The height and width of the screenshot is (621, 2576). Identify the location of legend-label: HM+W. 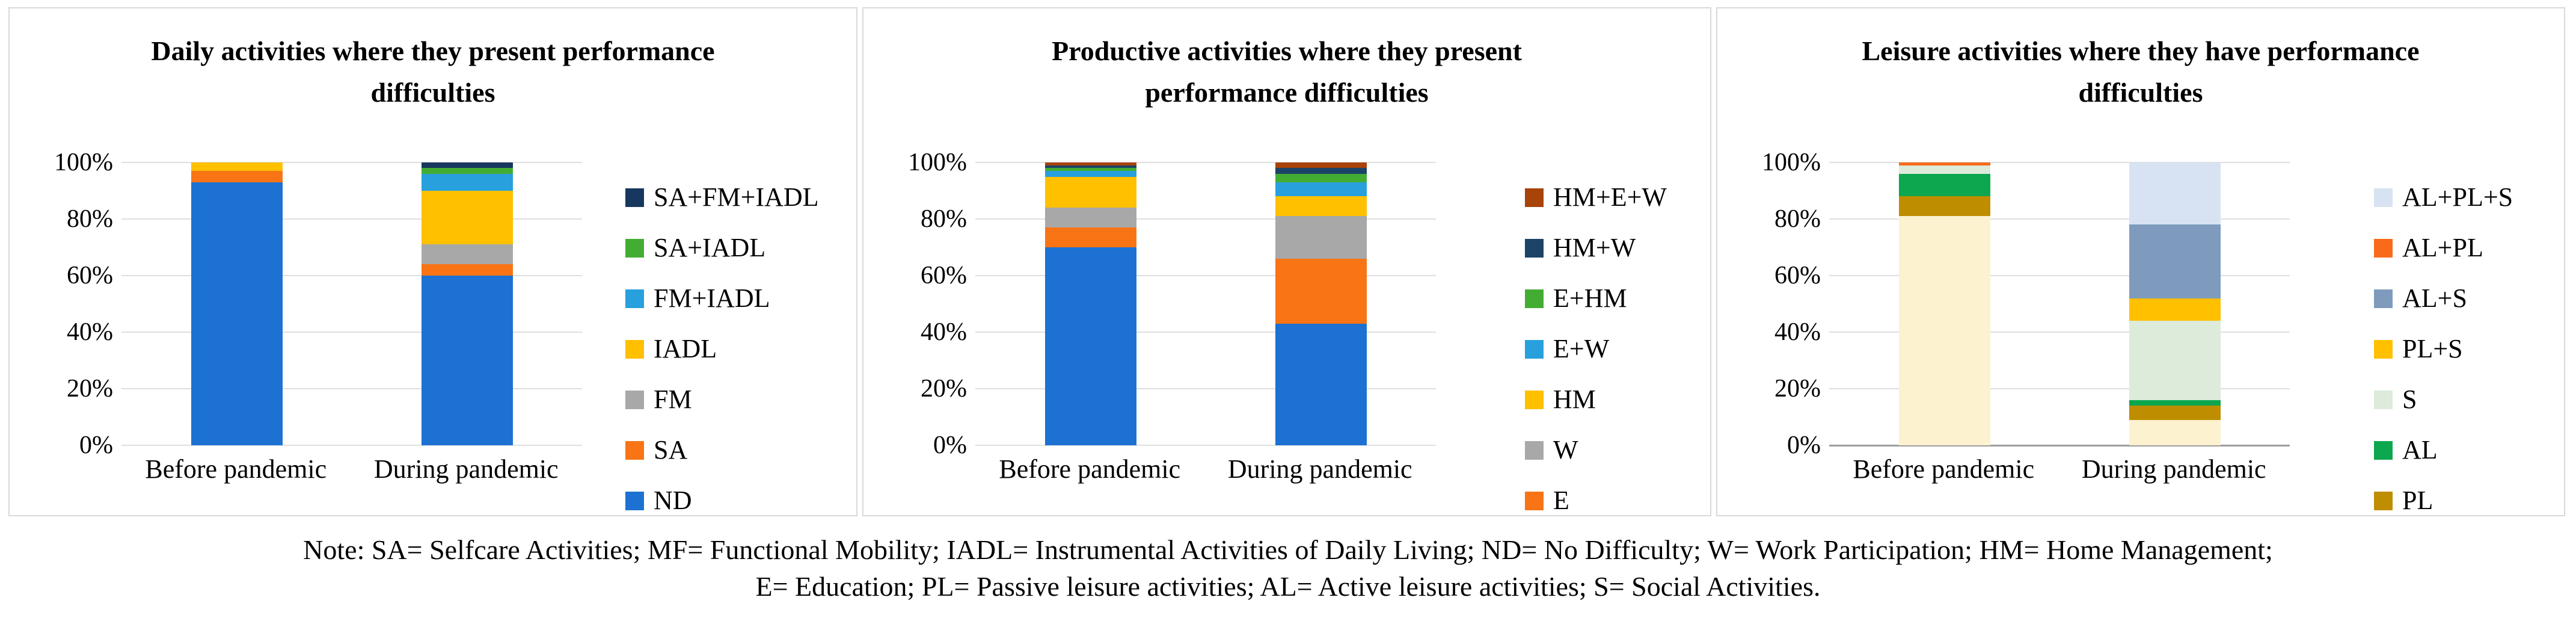
(1594, 247).